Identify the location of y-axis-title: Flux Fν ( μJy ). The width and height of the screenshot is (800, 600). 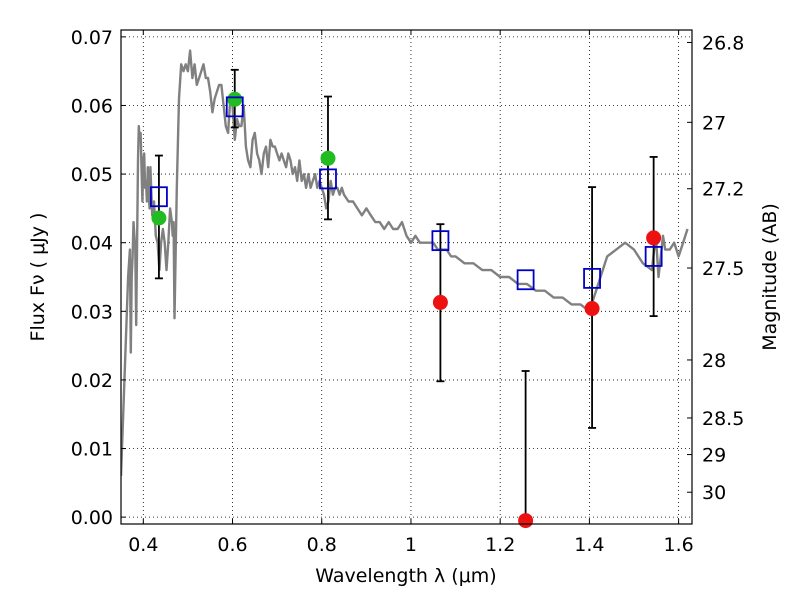
(38, 277).